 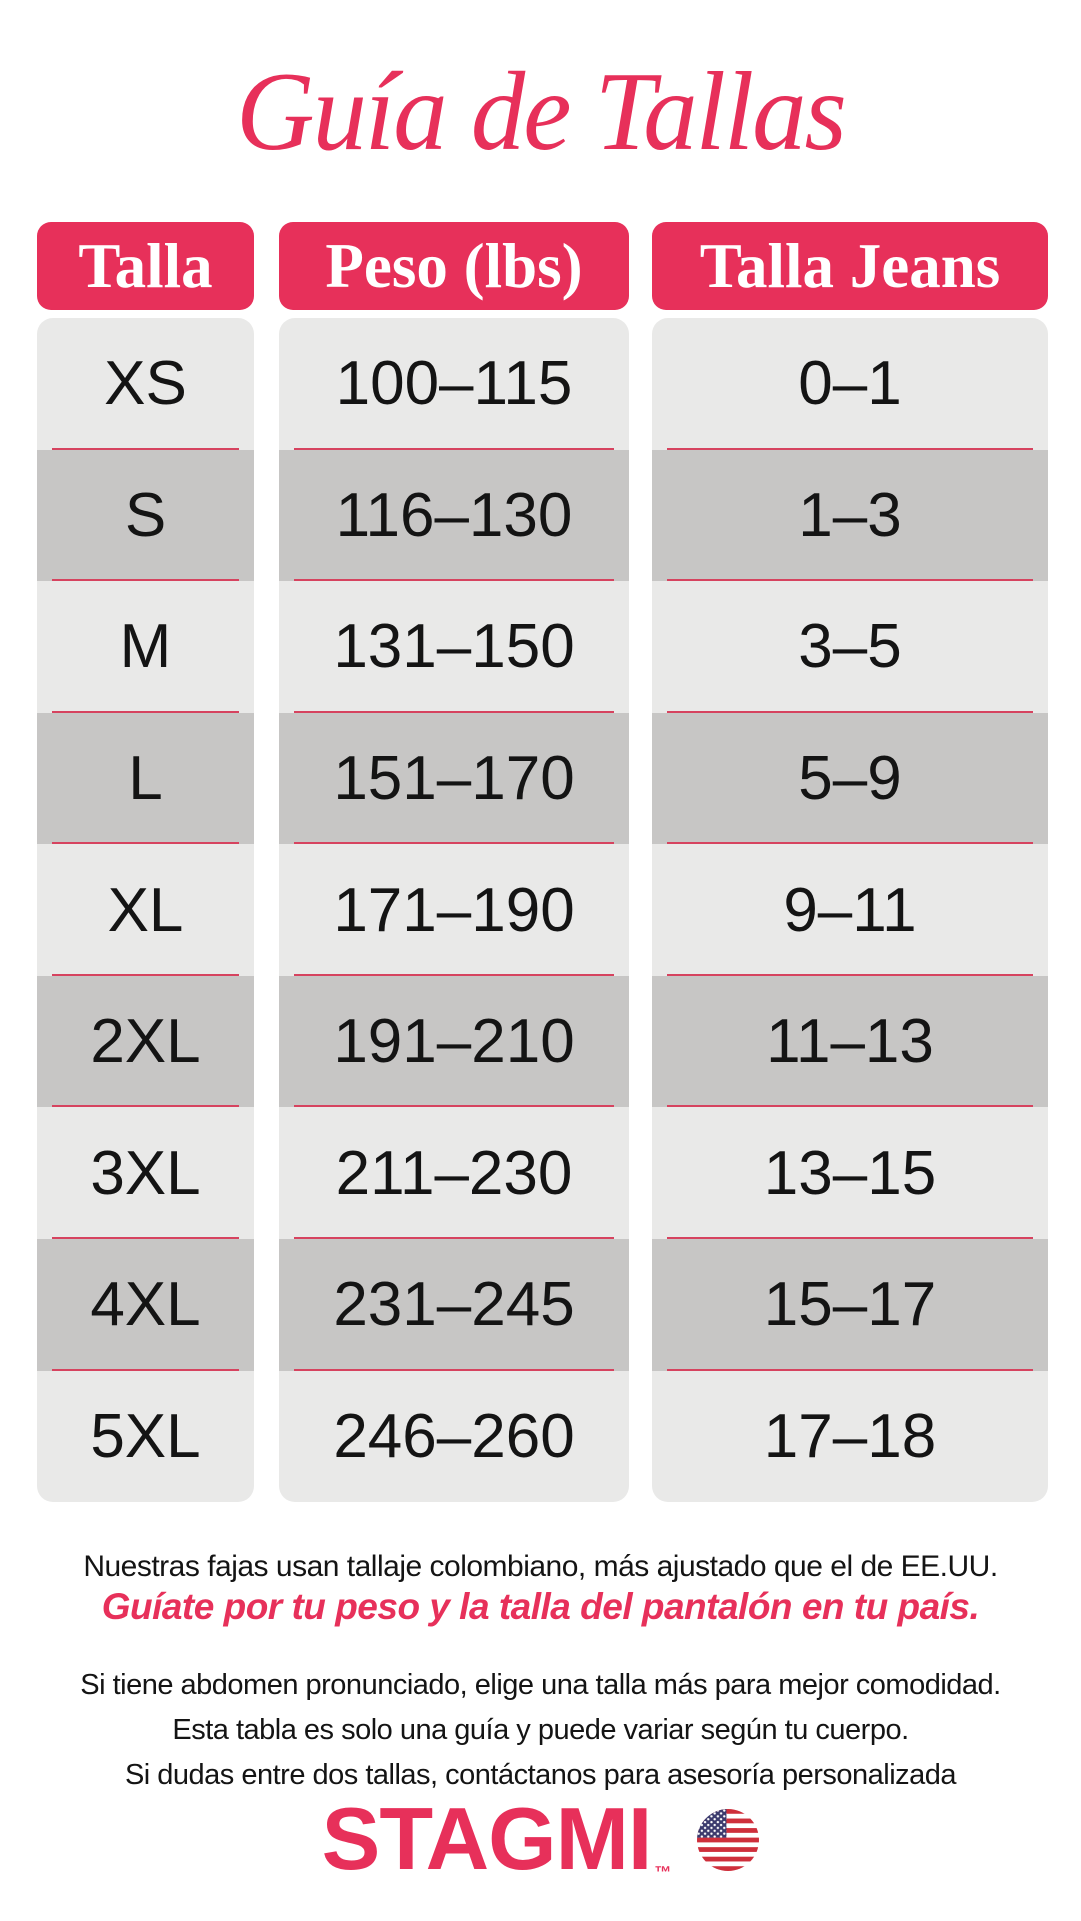 I want to click on table-cell: 100–115, so click(x=454, y=384).